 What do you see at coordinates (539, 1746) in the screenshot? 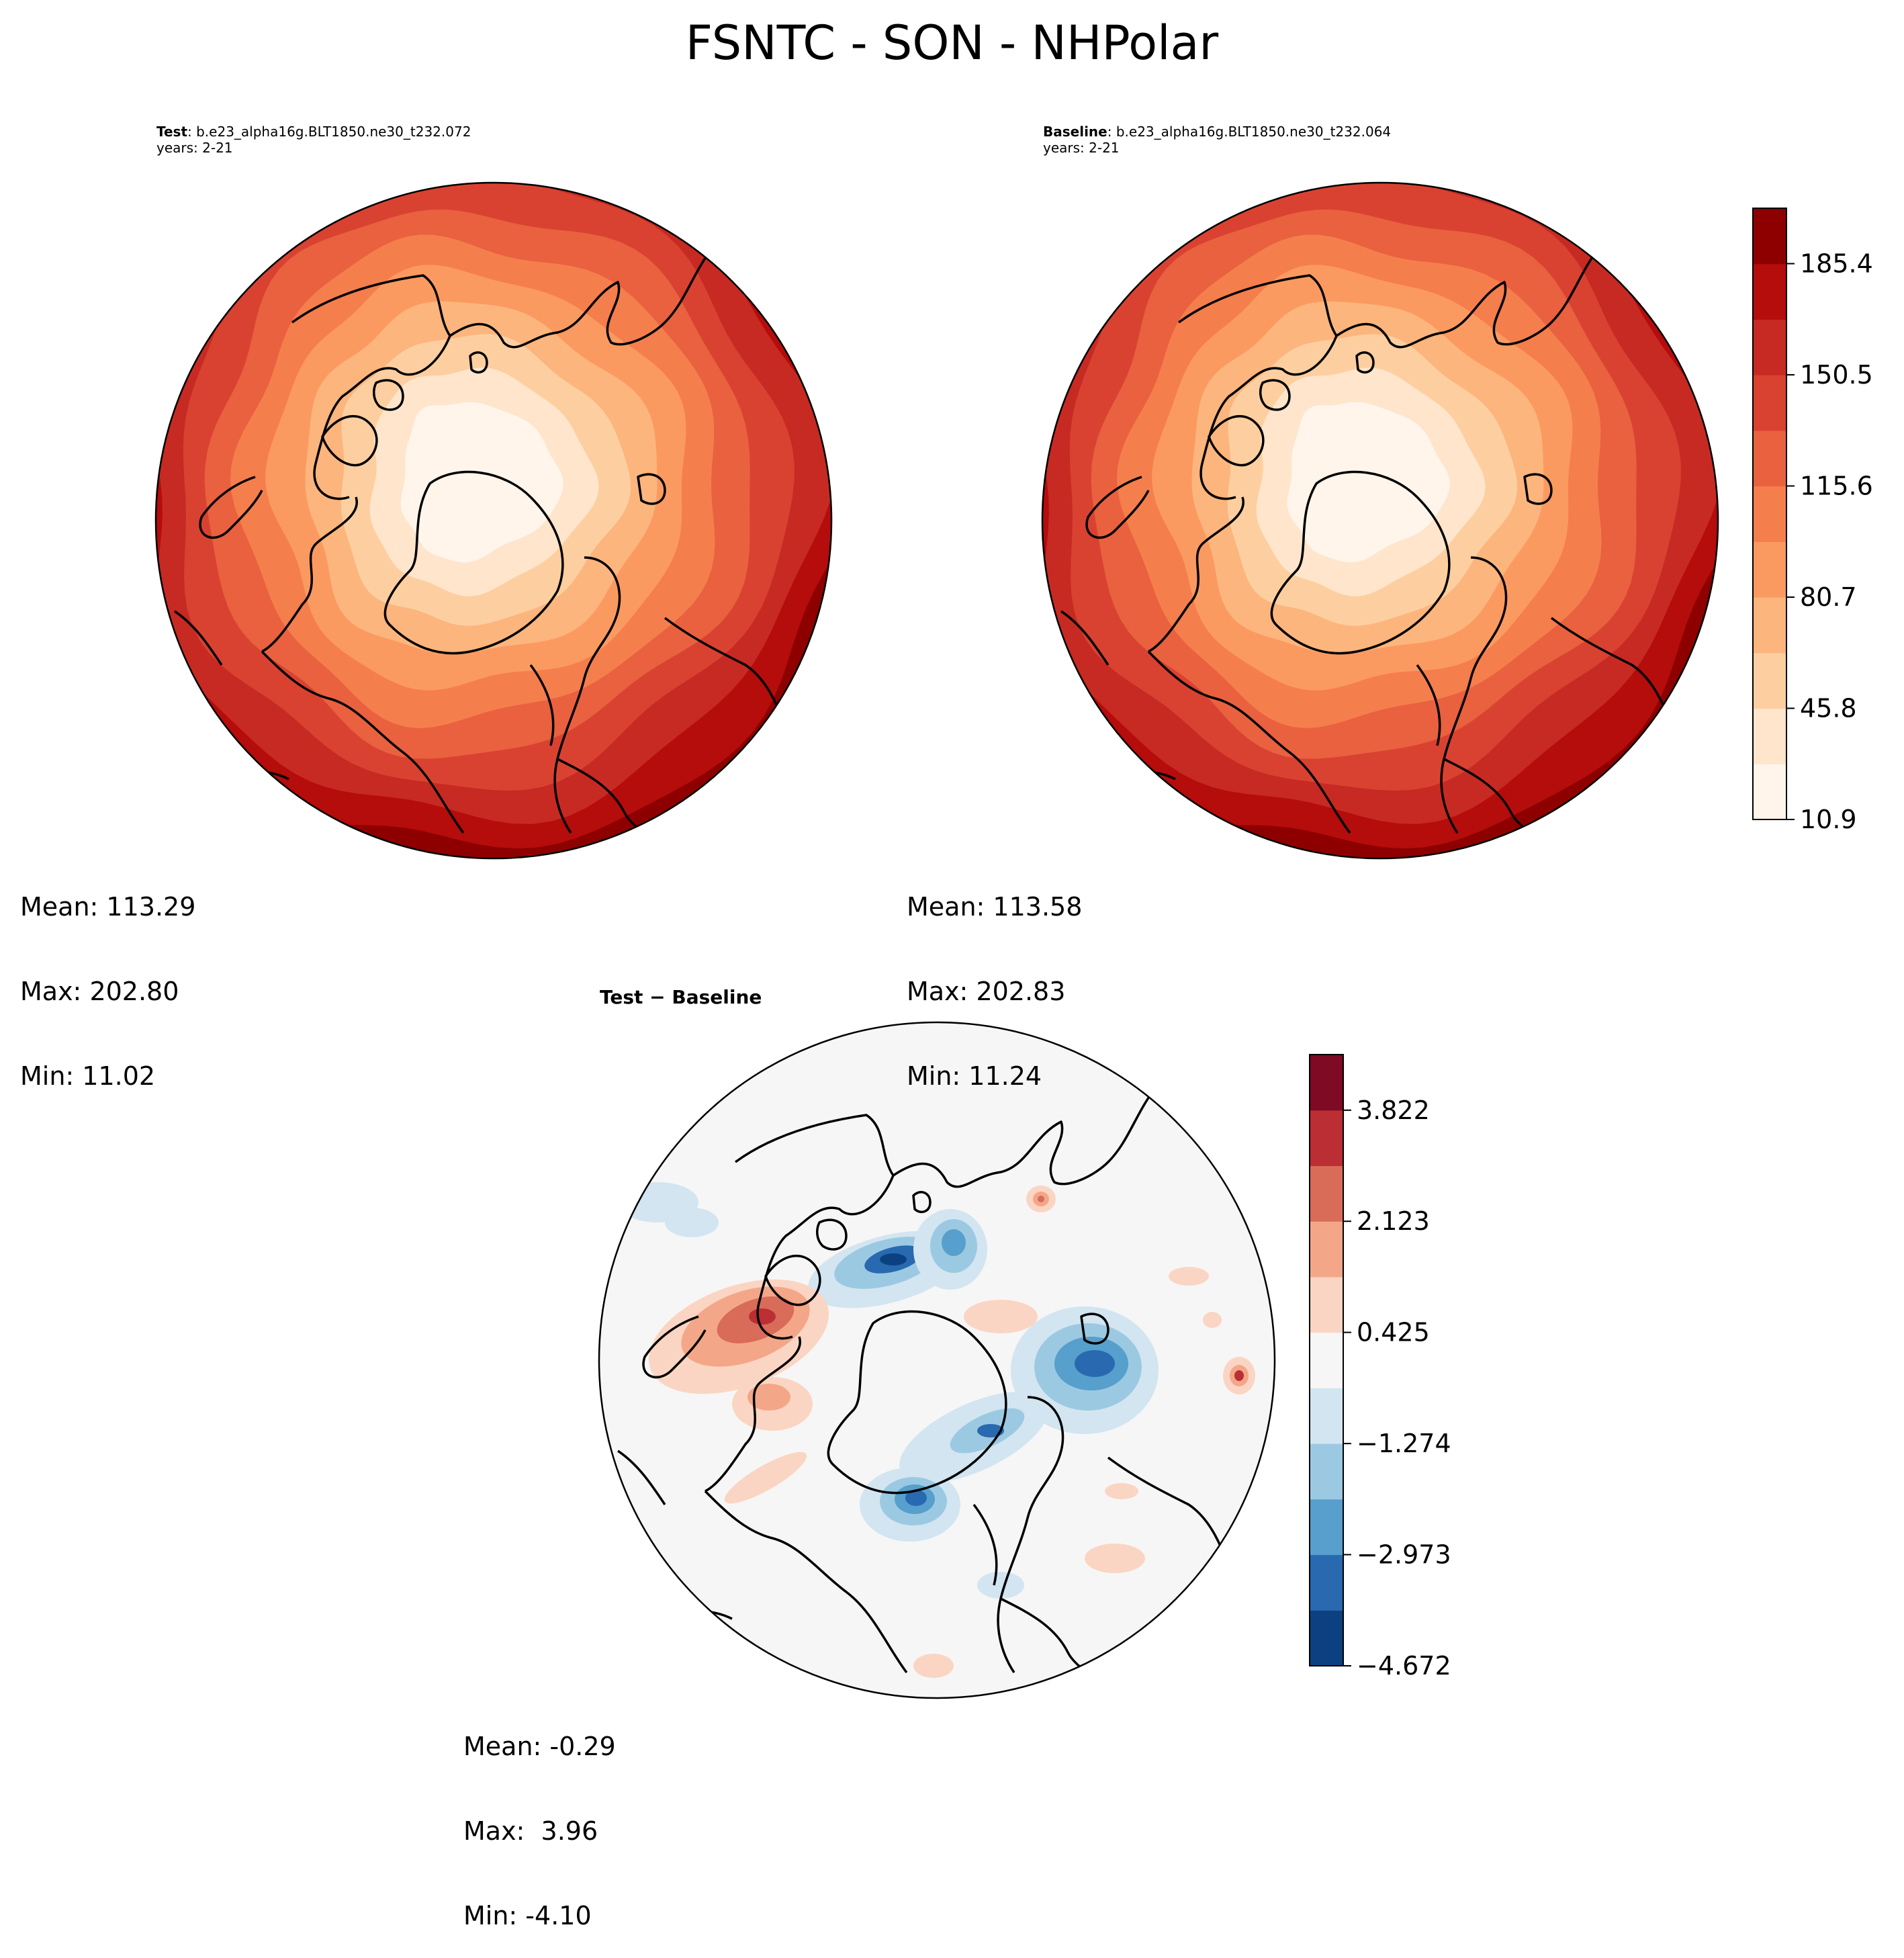
I see `diff-mean: Mean: -0.29` at bounding box center [539, 1746].